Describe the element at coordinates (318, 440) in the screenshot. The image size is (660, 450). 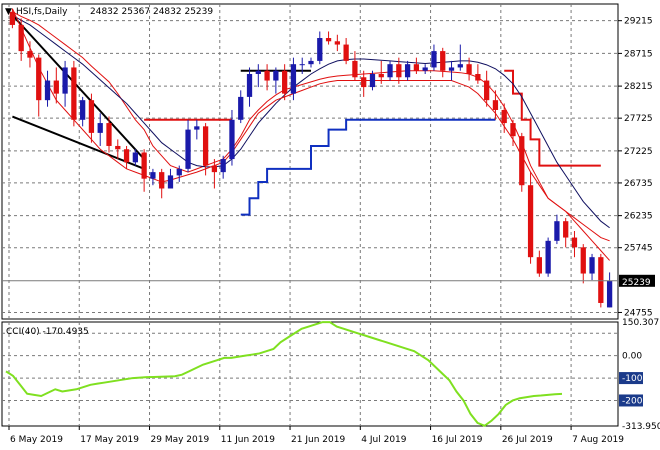
I see `x-tick-label: 21 Jun 2019` at that location.